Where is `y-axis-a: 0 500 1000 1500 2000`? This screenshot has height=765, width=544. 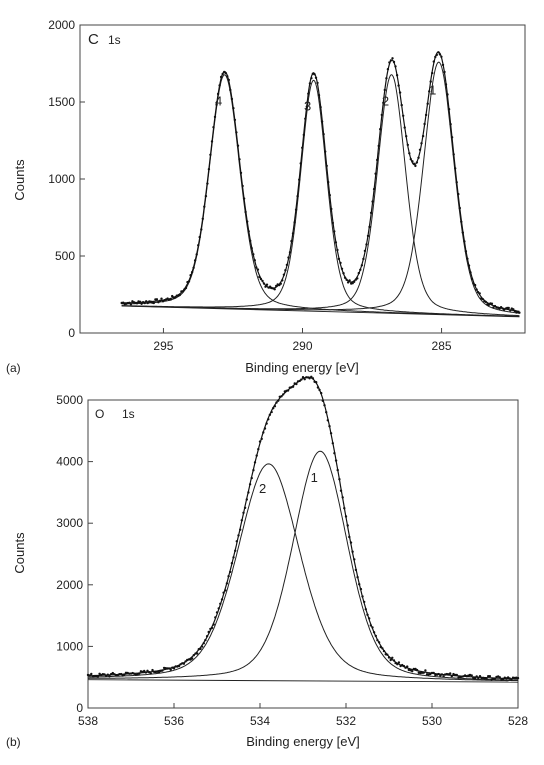
y-axis-a: 0 500 1000 1500 2000 is located at coordinates (66, 179).